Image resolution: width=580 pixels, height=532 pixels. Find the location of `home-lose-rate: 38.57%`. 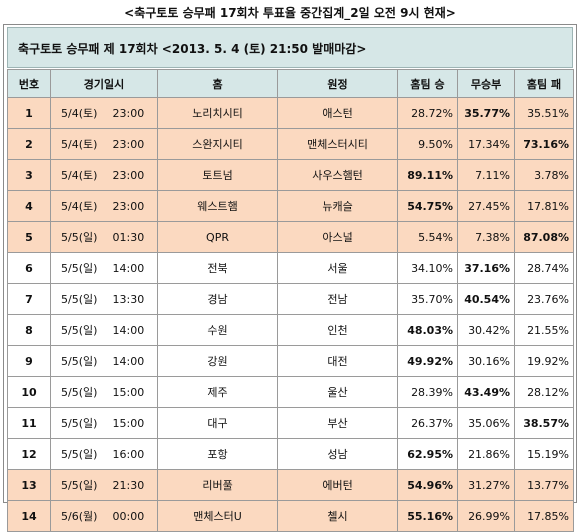

home-lose-rate: 38.57% is located at coordinates (544, 423).